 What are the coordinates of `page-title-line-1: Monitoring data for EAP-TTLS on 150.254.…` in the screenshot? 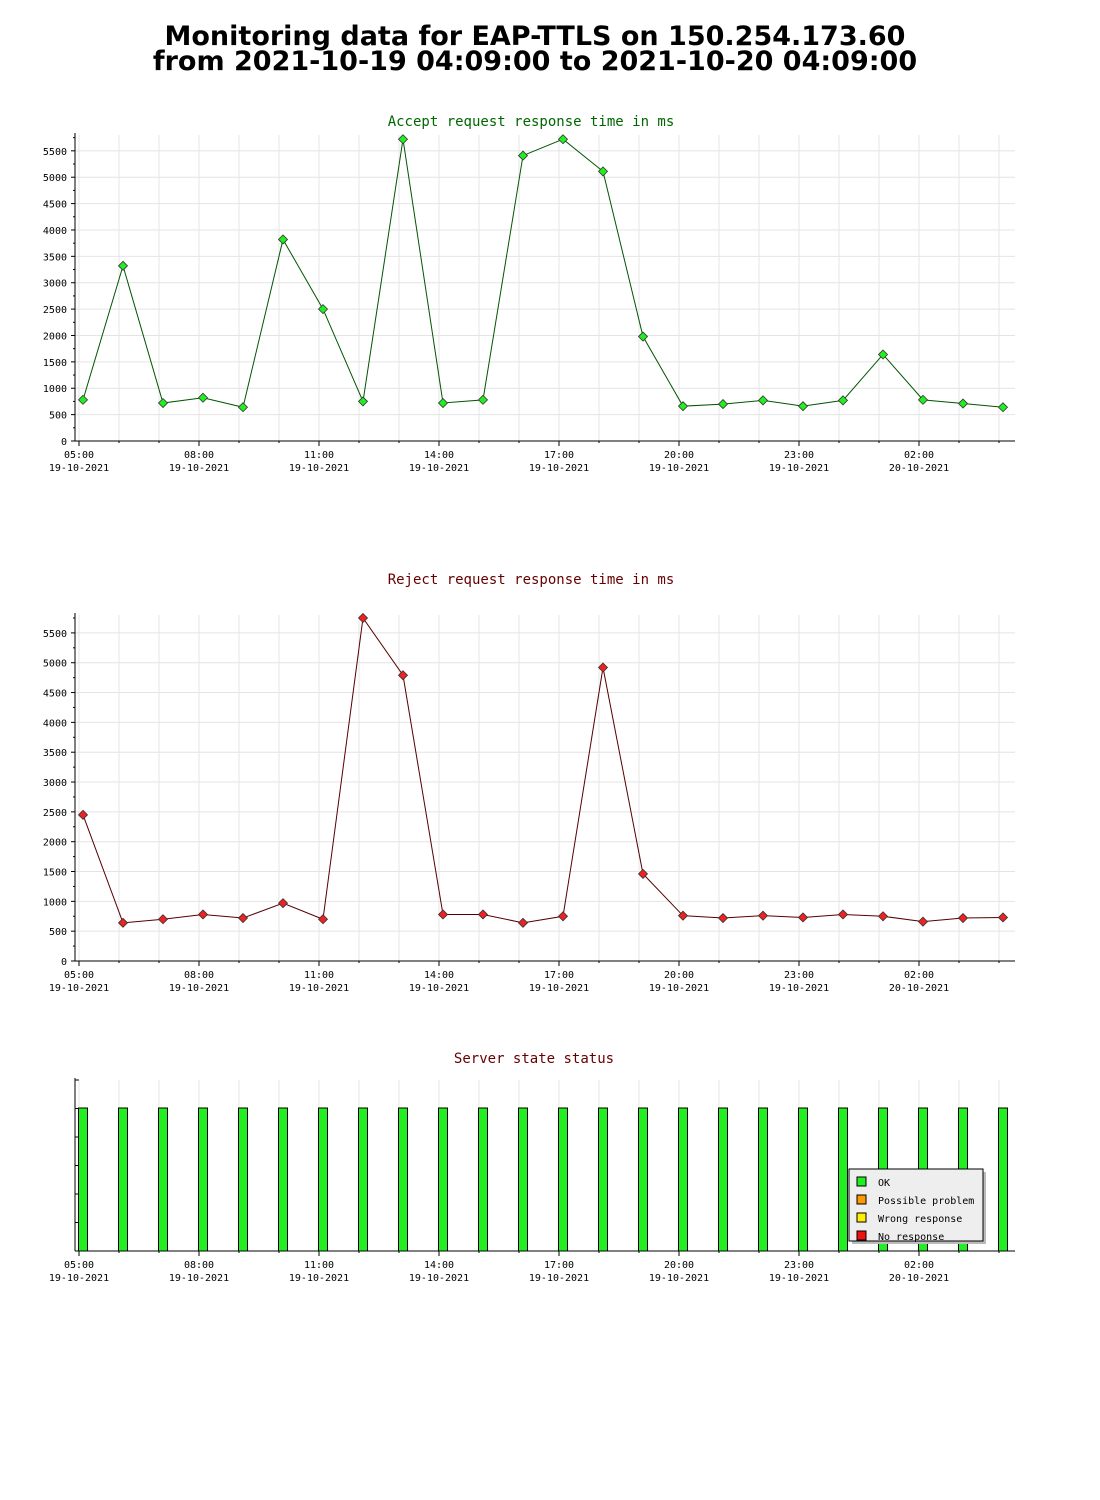 It's located at (535, 36).